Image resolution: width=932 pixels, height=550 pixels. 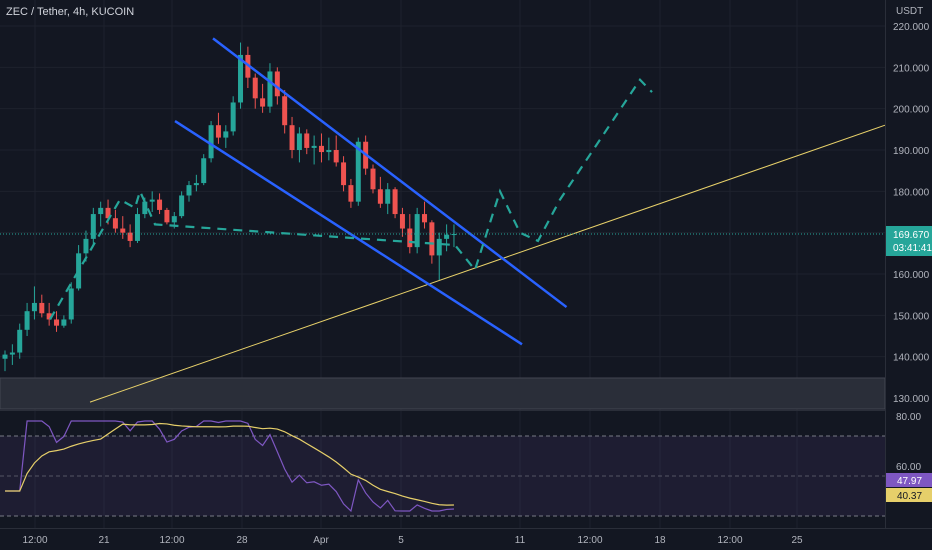 What do you see at coordinates (911, 68) in the screenshot?
I see `price-tick-label: 210.000` at bounding box center [911, 68].